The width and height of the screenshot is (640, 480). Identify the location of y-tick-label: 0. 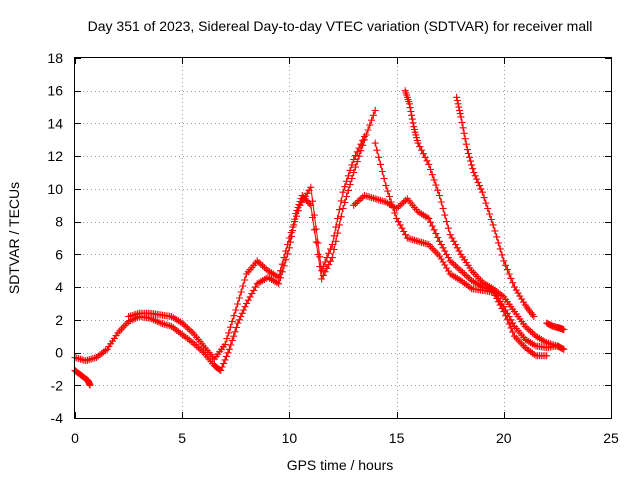
(59, 353).